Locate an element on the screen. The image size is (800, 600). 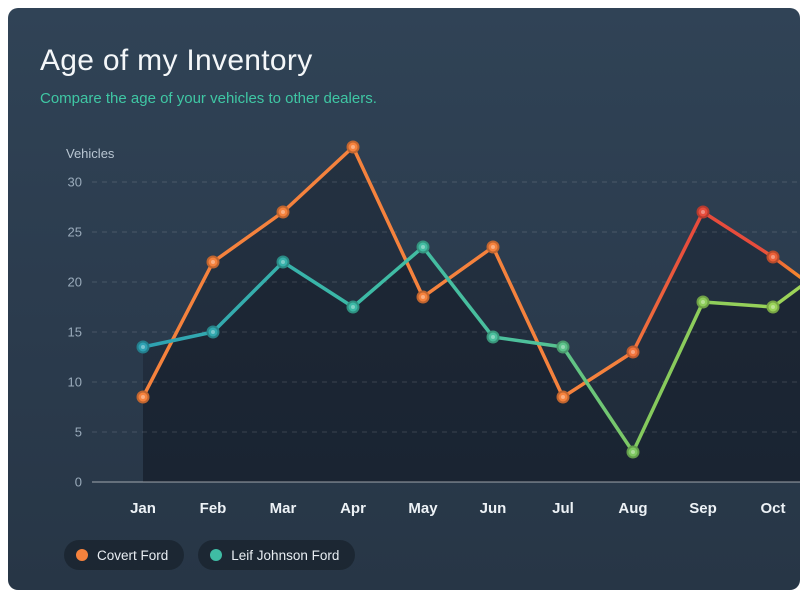
legend-item-leif-johnson-ford: Leif Johnson Ford is located at coordinates (277, 555).